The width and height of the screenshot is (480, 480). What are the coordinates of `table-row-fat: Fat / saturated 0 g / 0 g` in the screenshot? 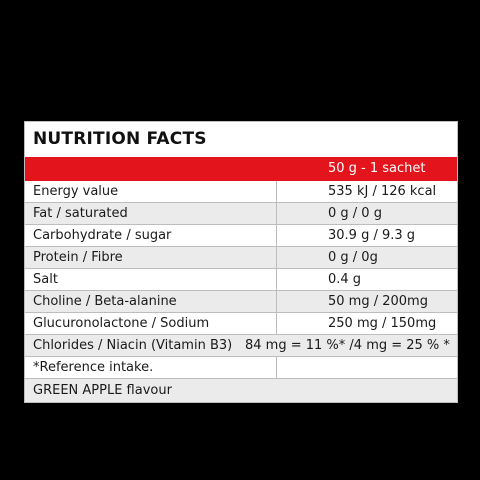 It's located at (241, 214).